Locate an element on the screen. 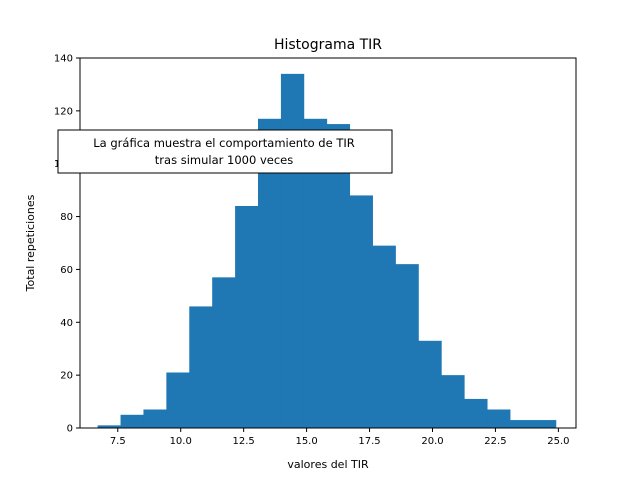 The height and width of the screenshot is (480, 640). annotation-line-2: tras simular 1000 veces is located at coordinates (224, 160).